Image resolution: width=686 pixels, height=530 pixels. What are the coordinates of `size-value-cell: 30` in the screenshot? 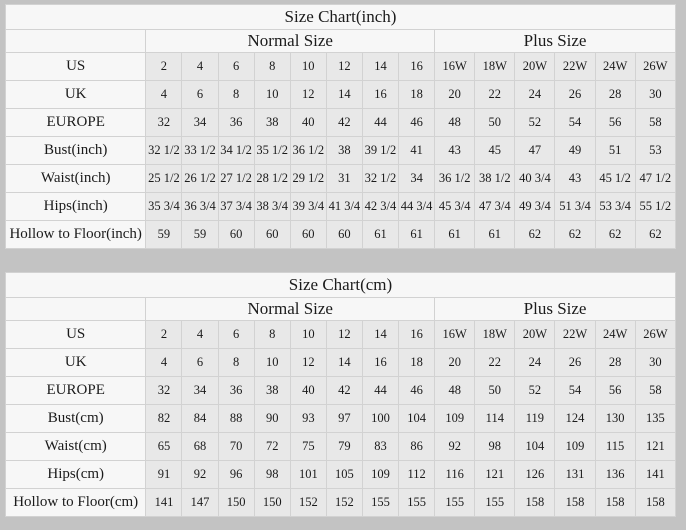 It's located at (655, 362).